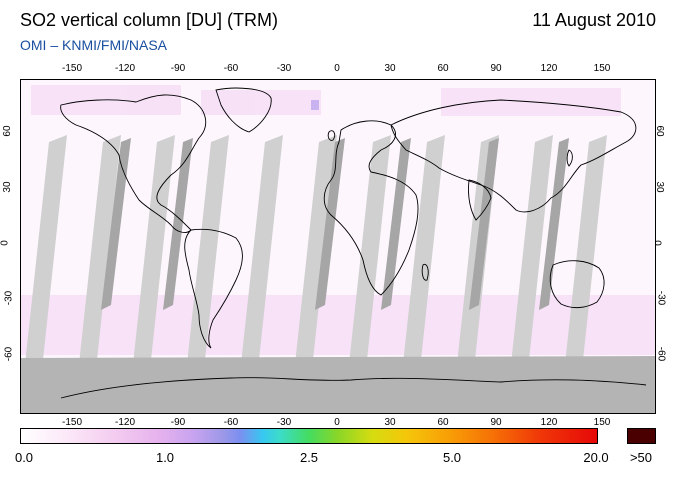 This screenshot has height=480, width=676. I want to click on colorbar-label: 20.0, so click(596, 457).